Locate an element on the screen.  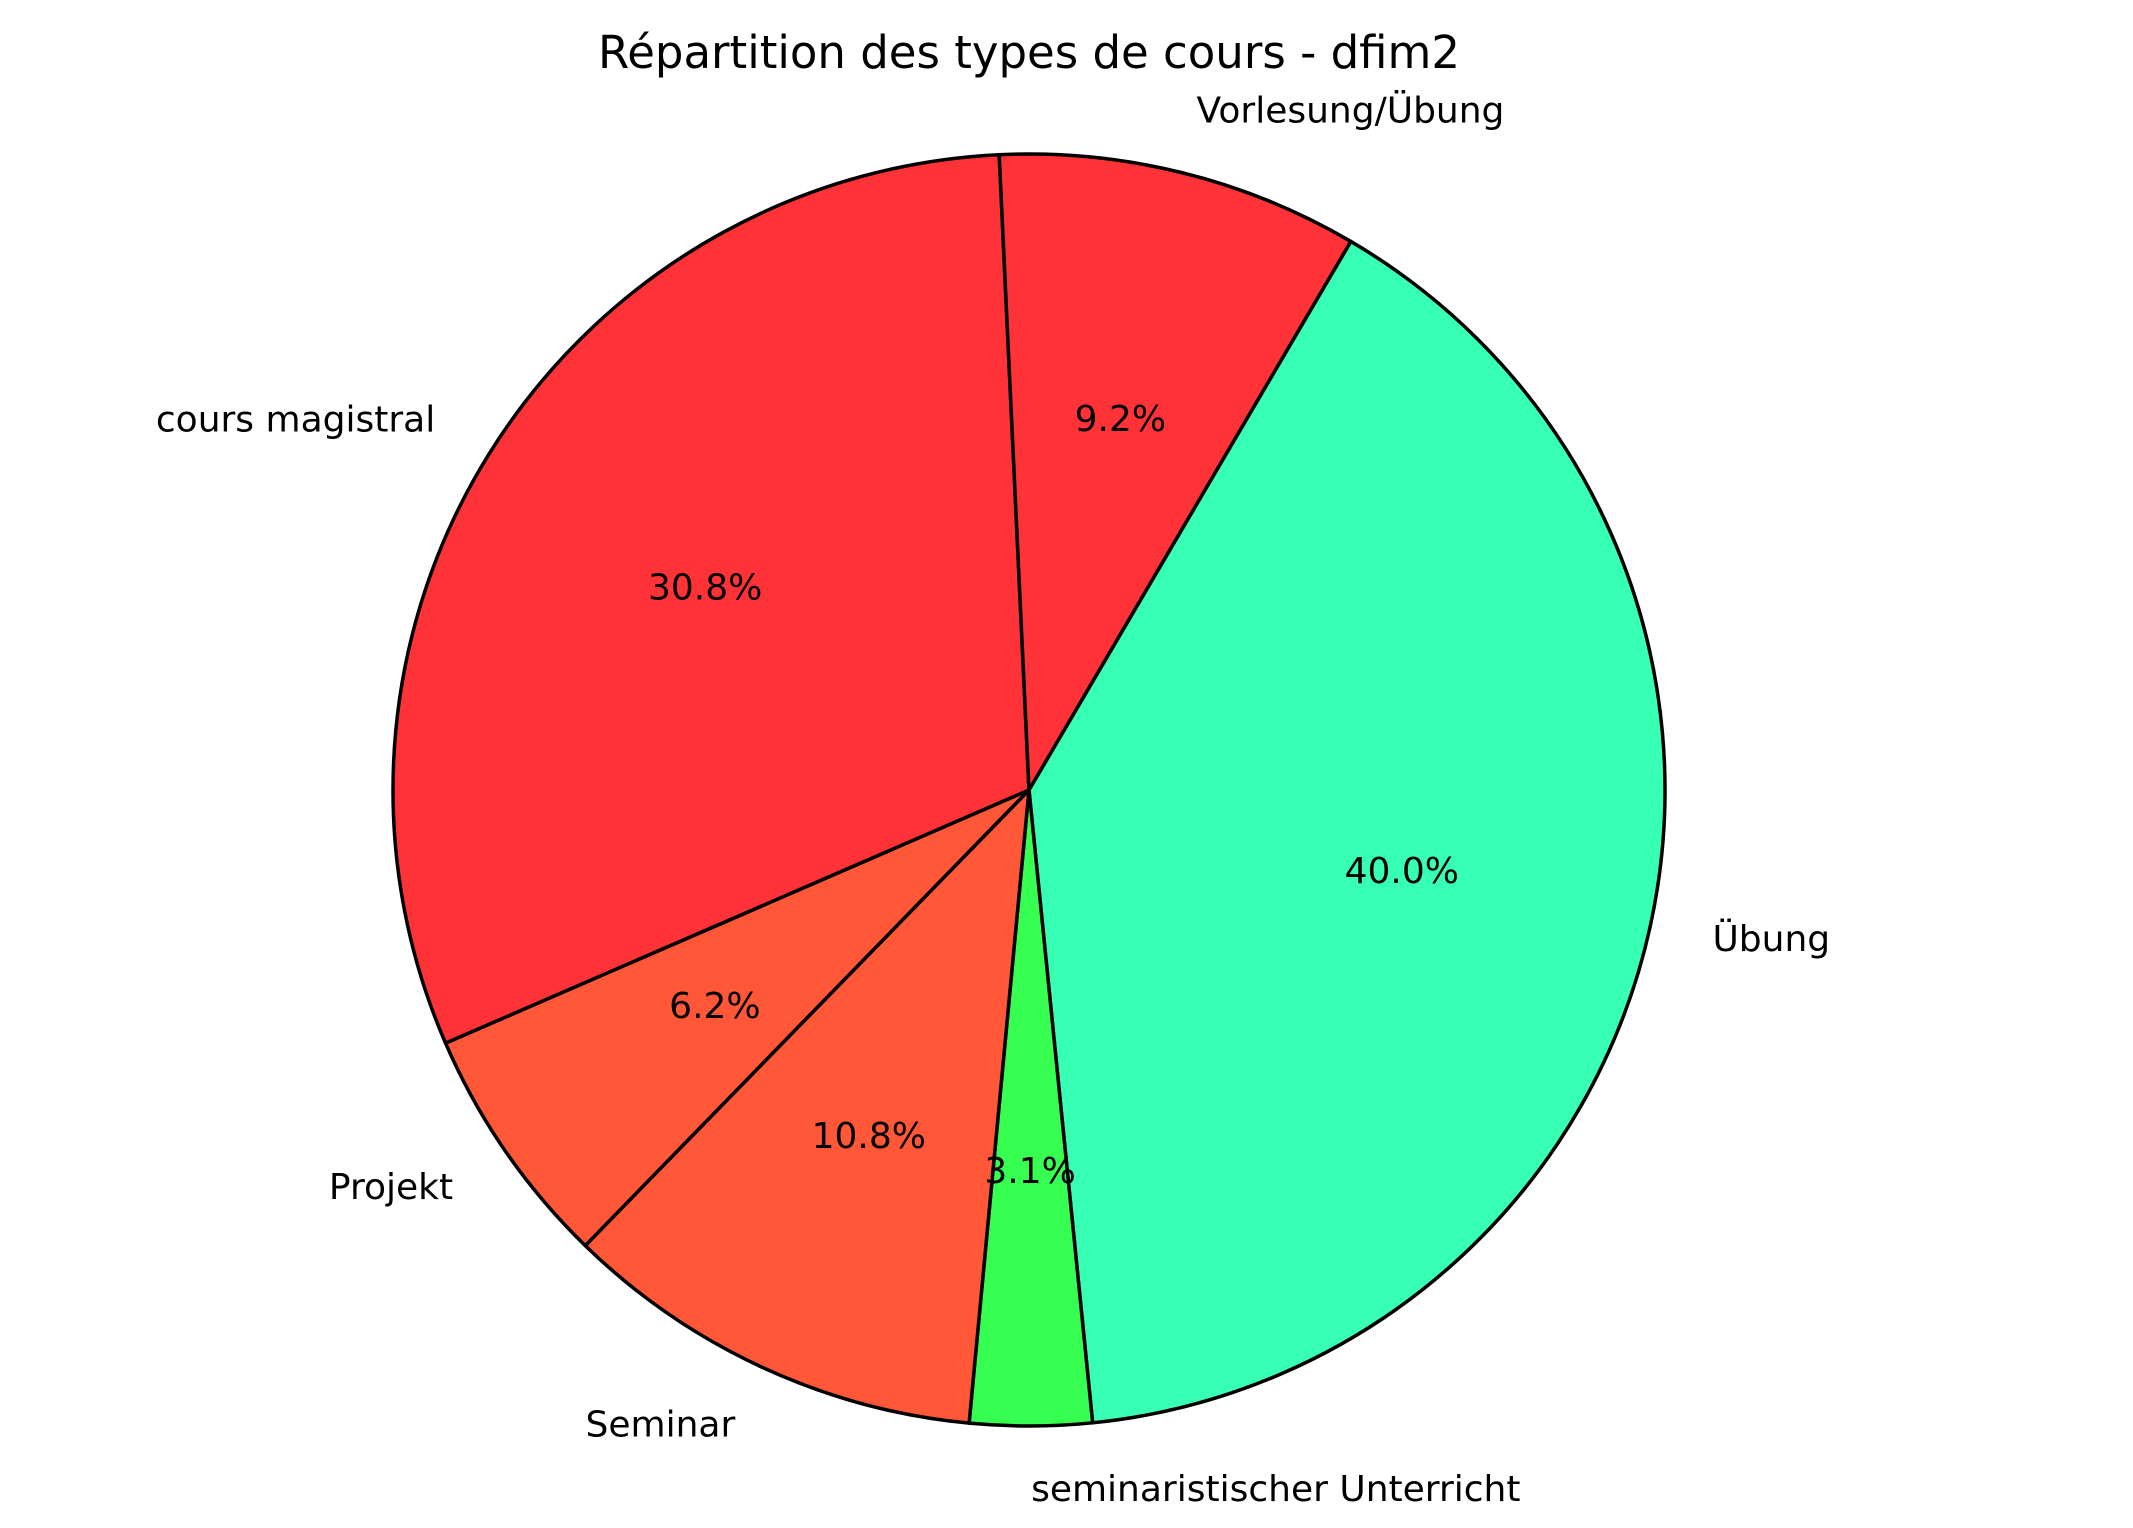
pie-slice-seminar is located at coordinates (807, 1106).